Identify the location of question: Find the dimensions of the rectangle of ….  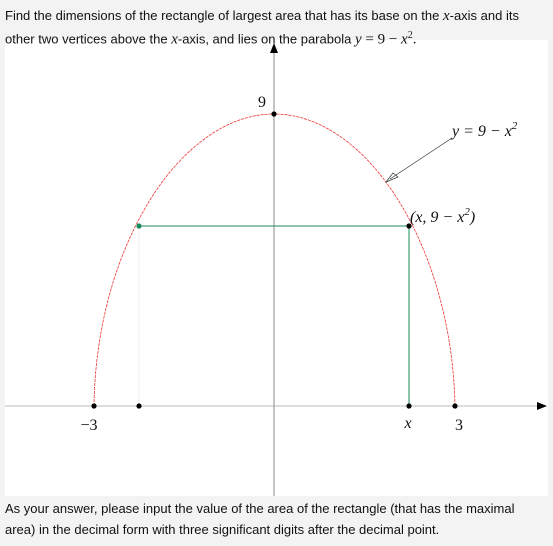
(276, 23).